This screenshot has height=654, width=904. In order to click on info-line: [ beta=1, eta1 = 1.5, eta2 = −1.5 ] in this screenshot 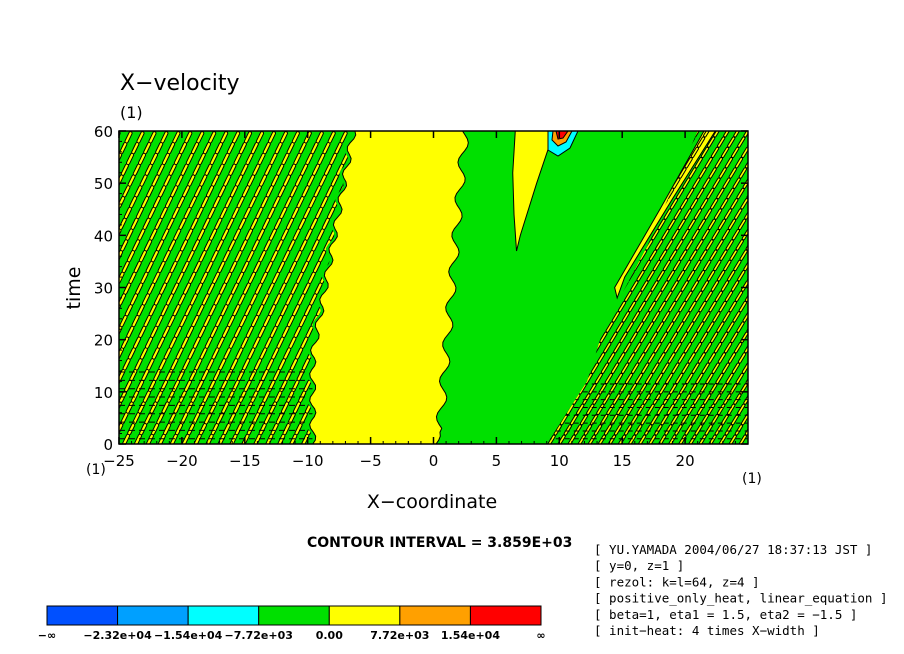, I will do `click(725, 614)`.